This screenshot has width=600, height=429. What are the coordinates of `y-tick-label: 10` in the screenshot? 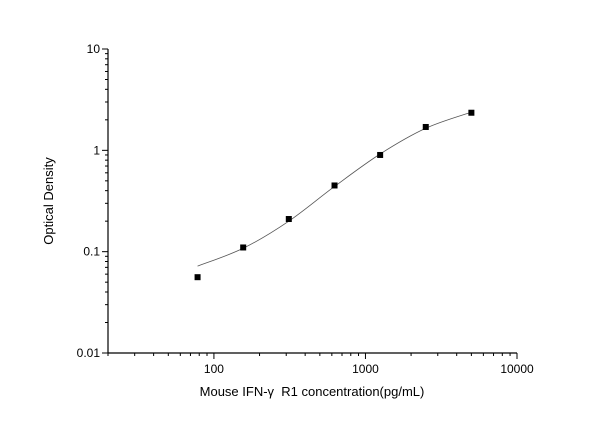 It's located at (94, 49).